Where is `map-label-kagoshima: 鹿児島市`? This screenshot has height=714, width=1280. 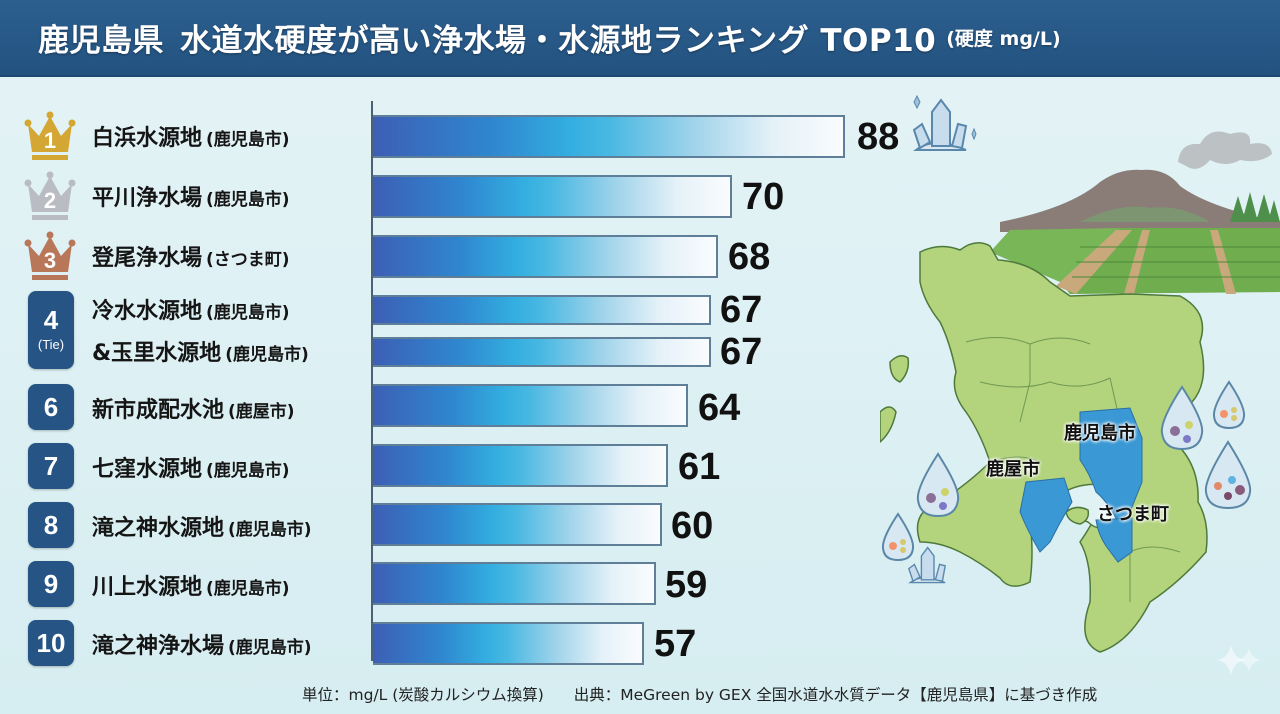 map-label-kagoshima: 鹿児島市 is located at coordinates (1100, 433).